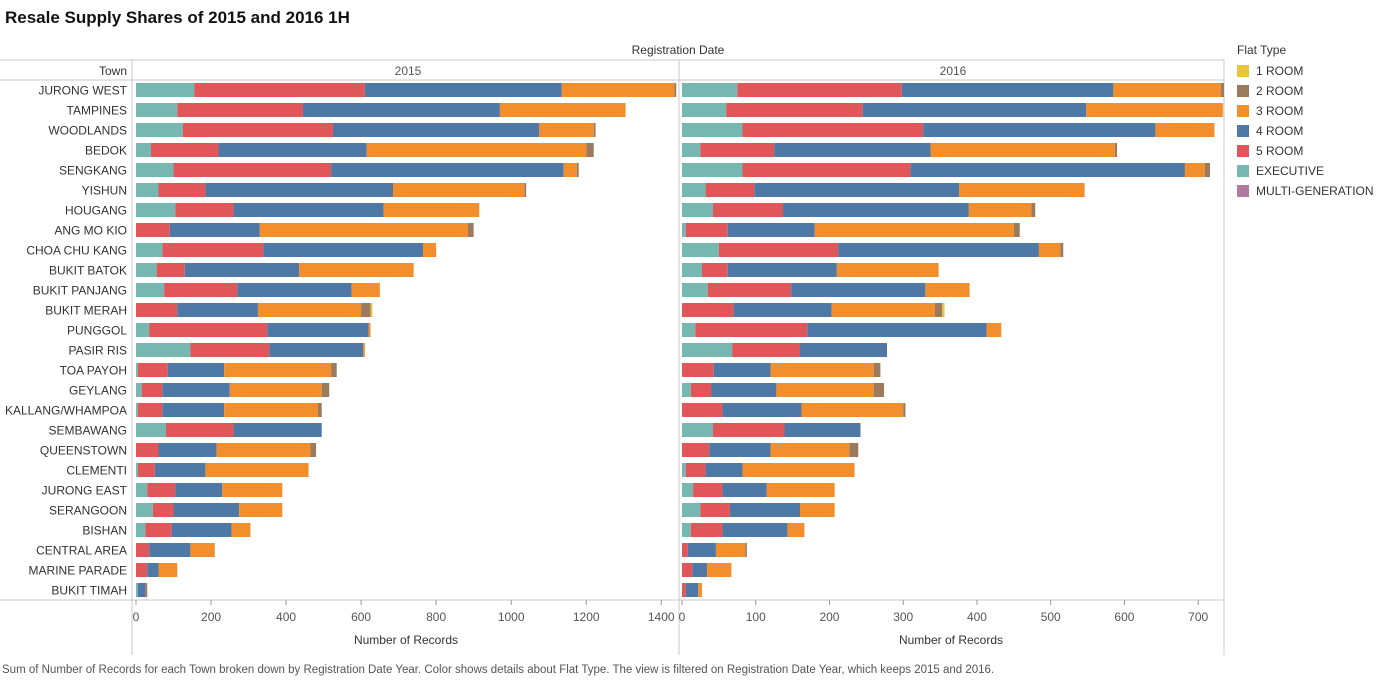 Image resolution: width=1376 pixels, height=681 pixels. Describe the element at coordinates (97, 331) in the screenshot. I see `town-label: PUNGGOL` at that location.